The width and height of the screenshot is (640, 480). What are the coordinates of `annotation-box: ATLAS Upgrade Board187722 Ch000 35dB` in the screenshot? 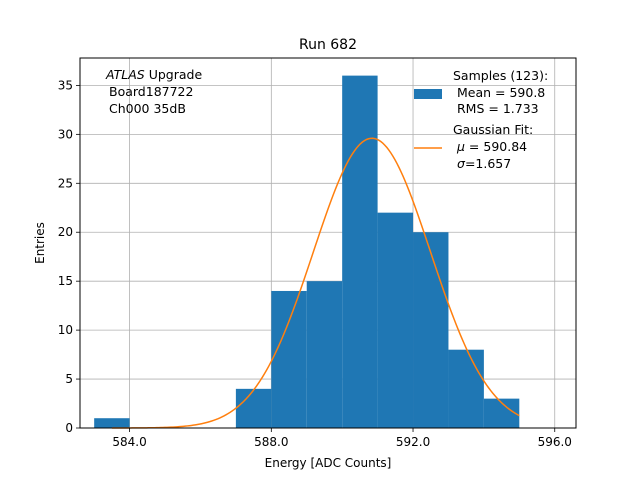 It's located at (153, 91).